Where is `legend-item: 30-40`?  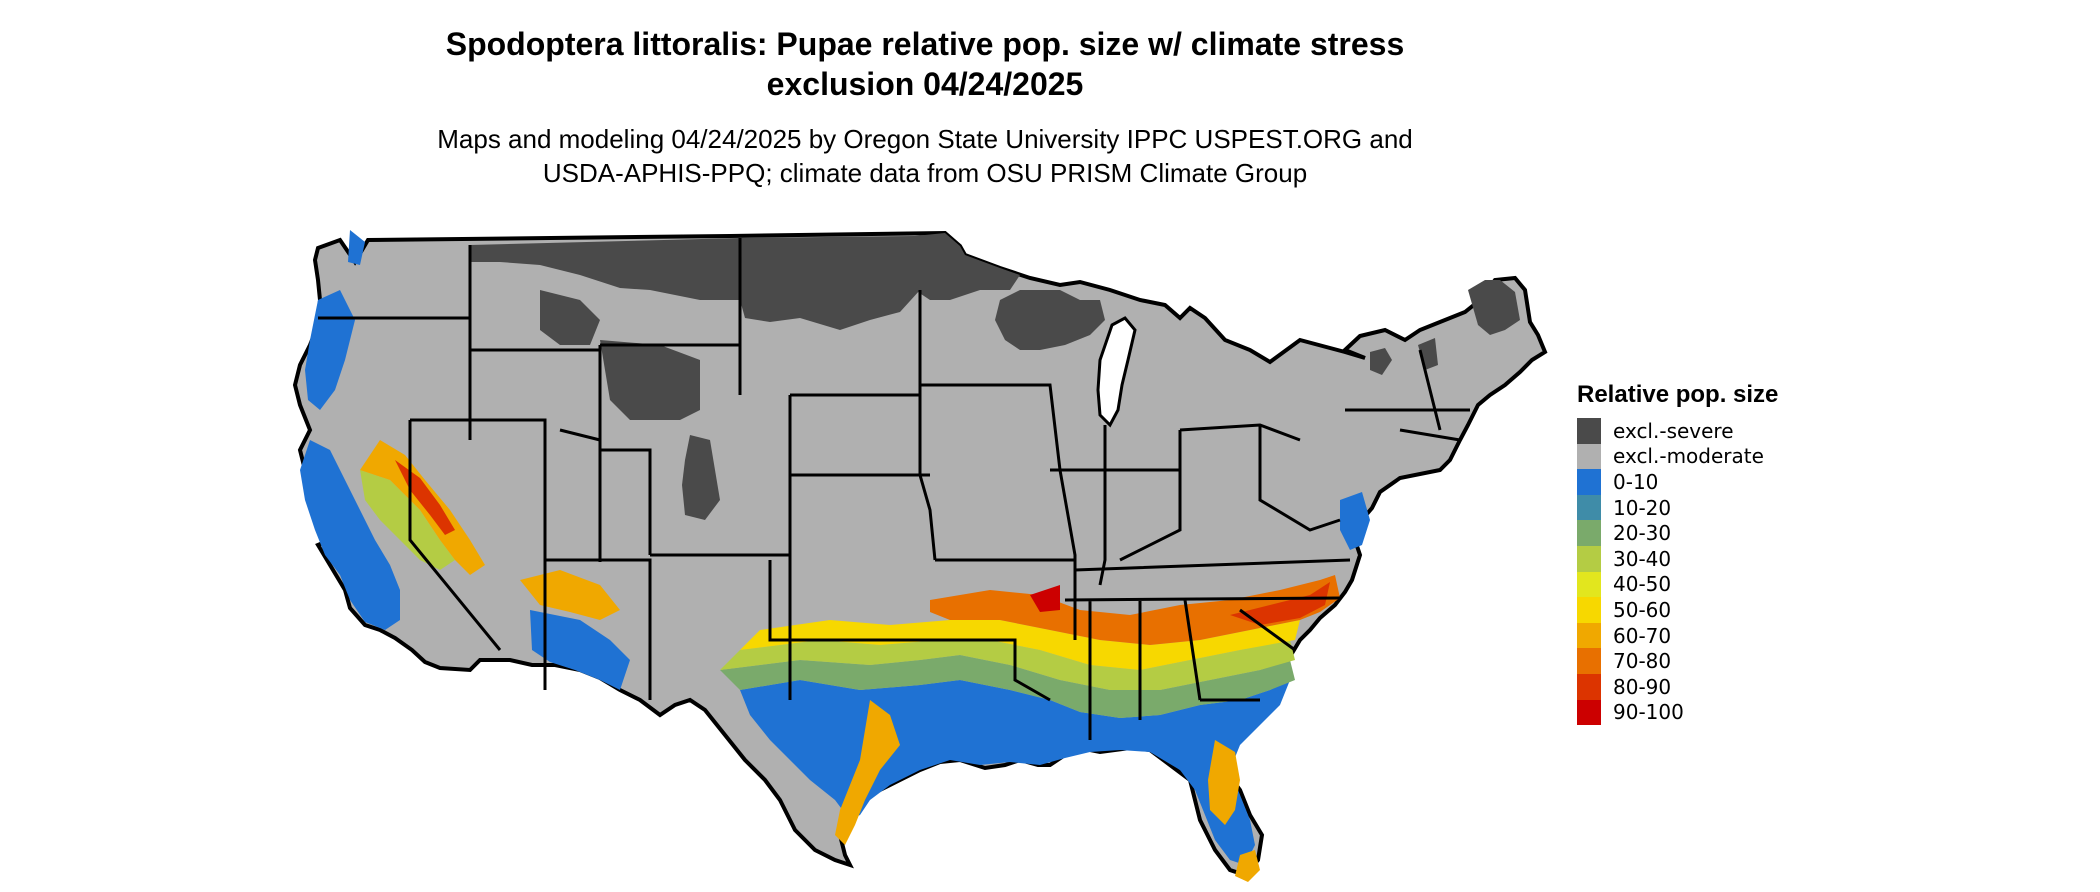
legend-item: 30-40 is located at coordinates (1677, 558).